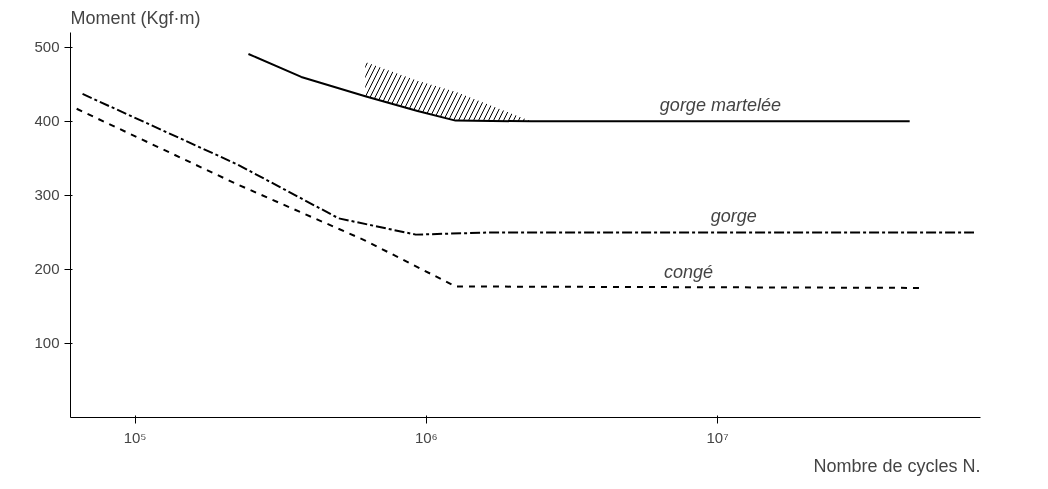  What do you see at coordinates (135, 17) in the screenshot?
I see `y-axis-title: Moment (Kgf·m)` at bounding box center [135, 17].